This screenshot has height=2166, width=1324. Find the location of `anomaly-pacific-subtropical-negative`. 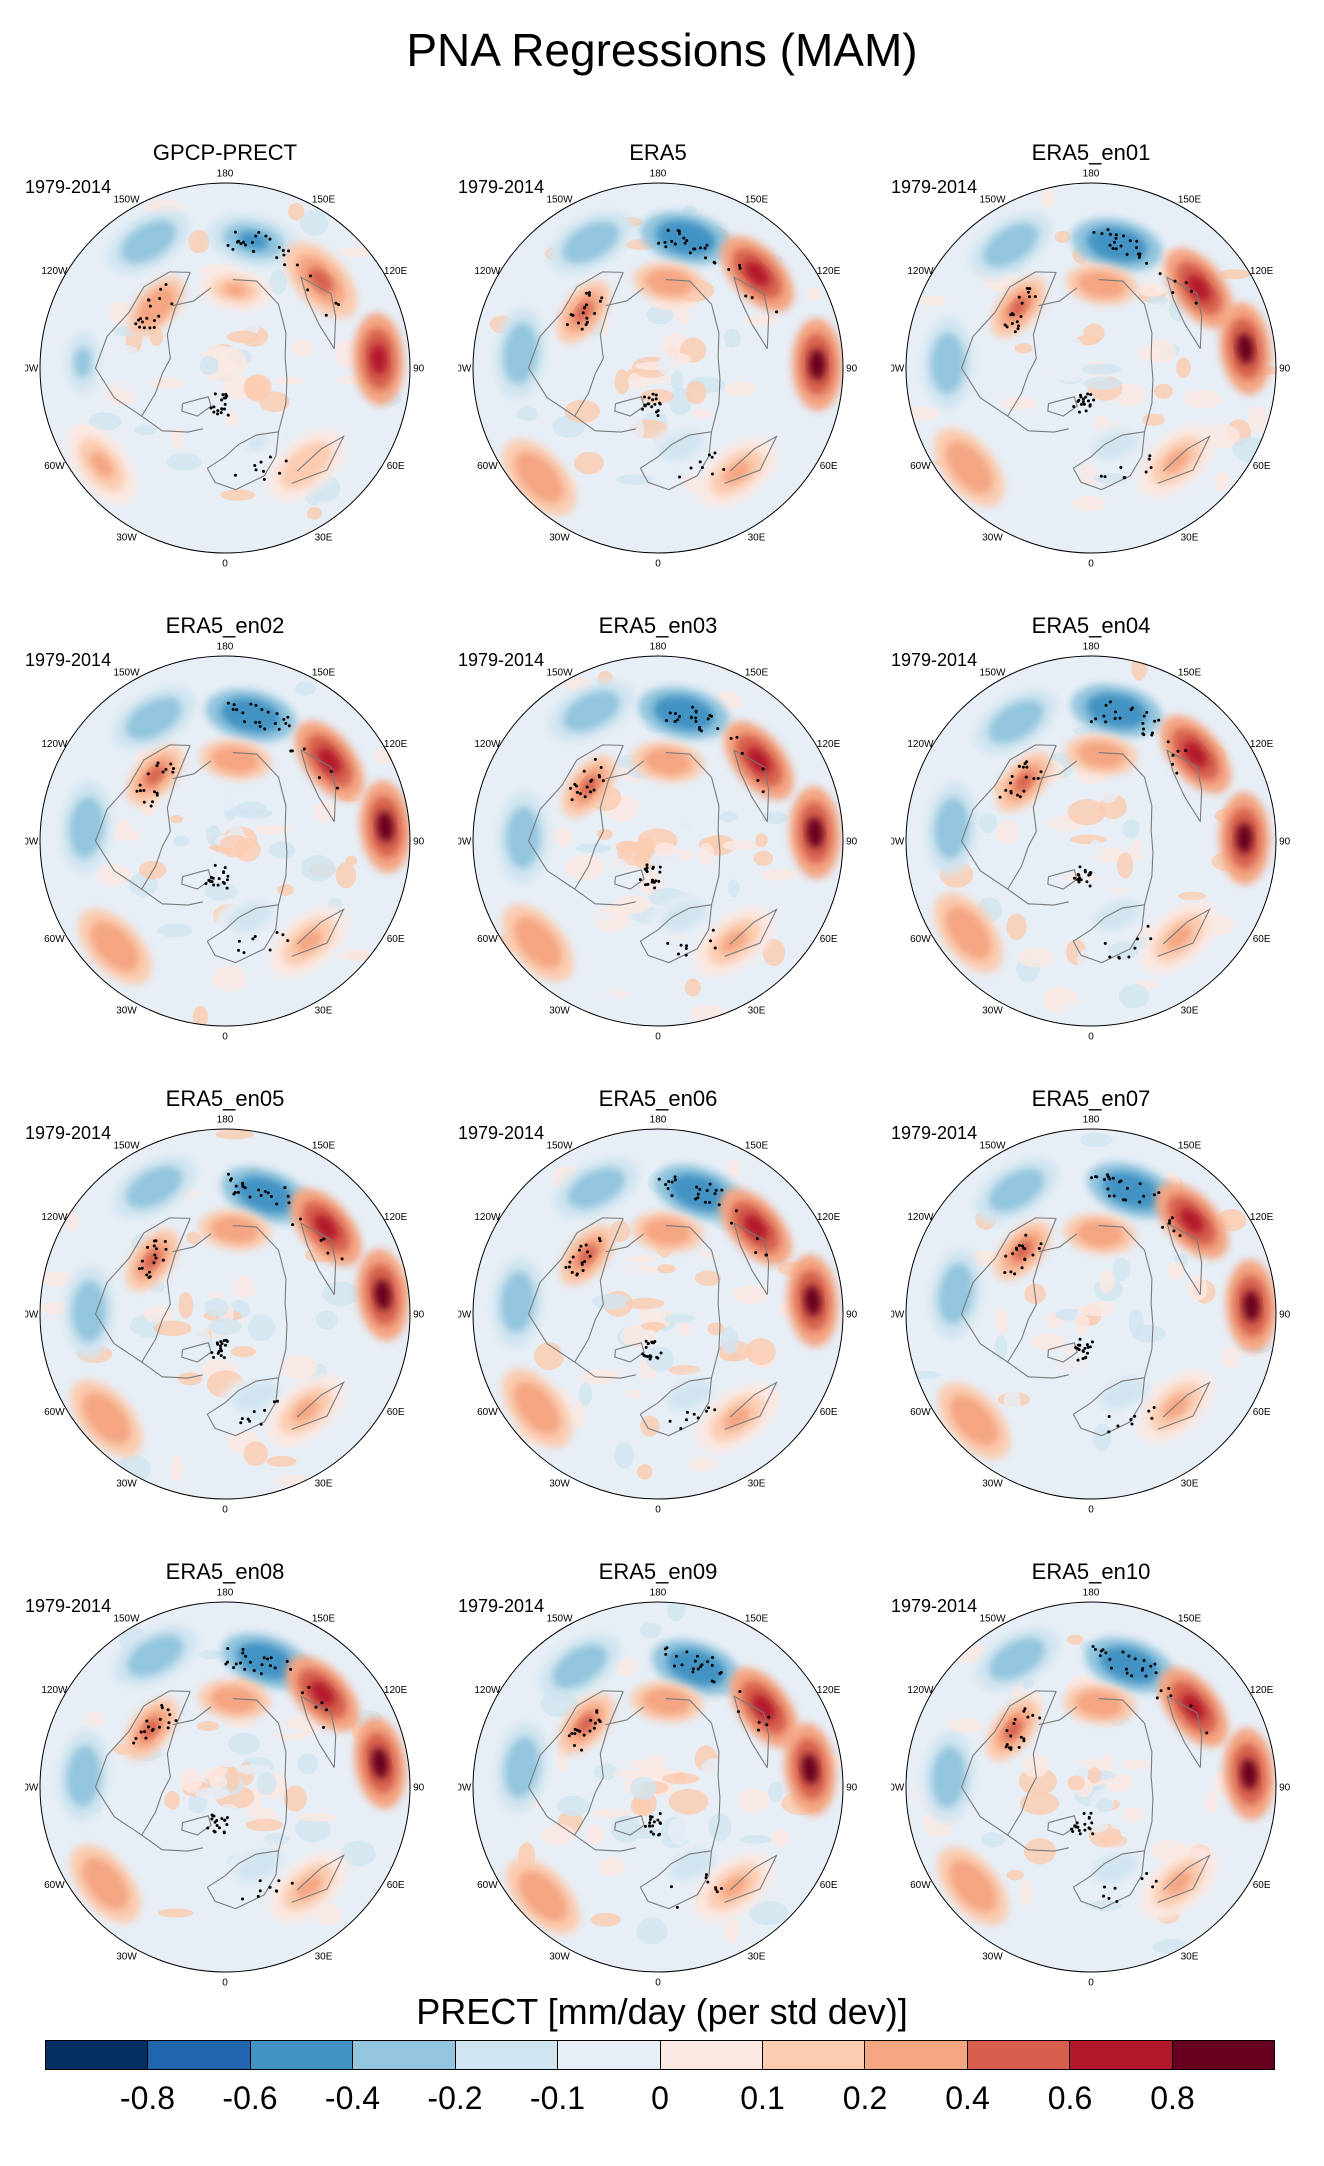

anomaly-pacific-subtropical-negative is located at coordinates (1016, 721).